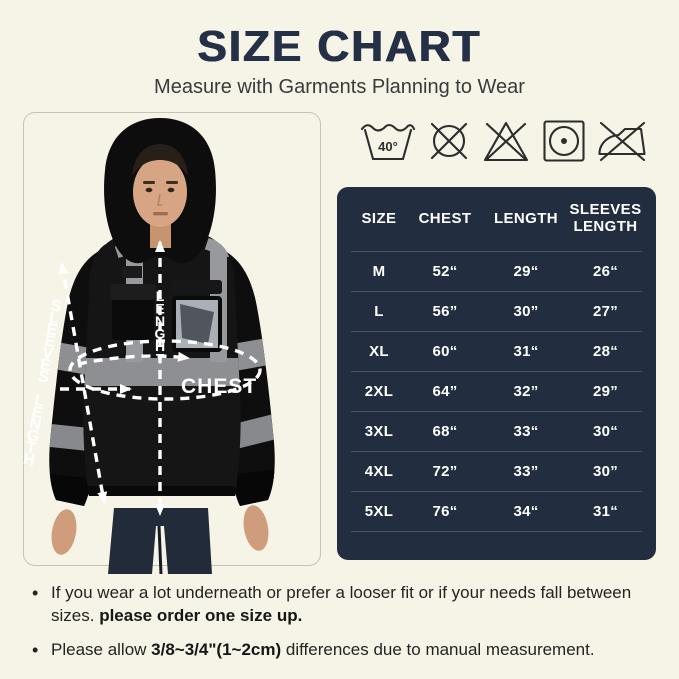  What do you see at coordinates (526, 271) in the screenshot?
I see `cell-length: 29“` at bounding box center [526, 271].